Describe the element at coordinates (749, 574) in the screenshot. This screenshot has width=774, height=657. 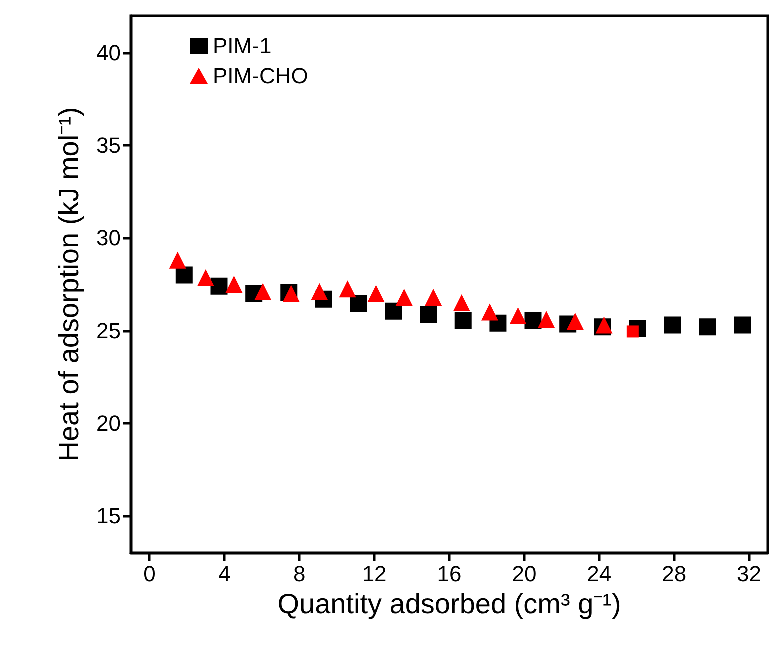
I see `x-tick-label: 32` at that location.